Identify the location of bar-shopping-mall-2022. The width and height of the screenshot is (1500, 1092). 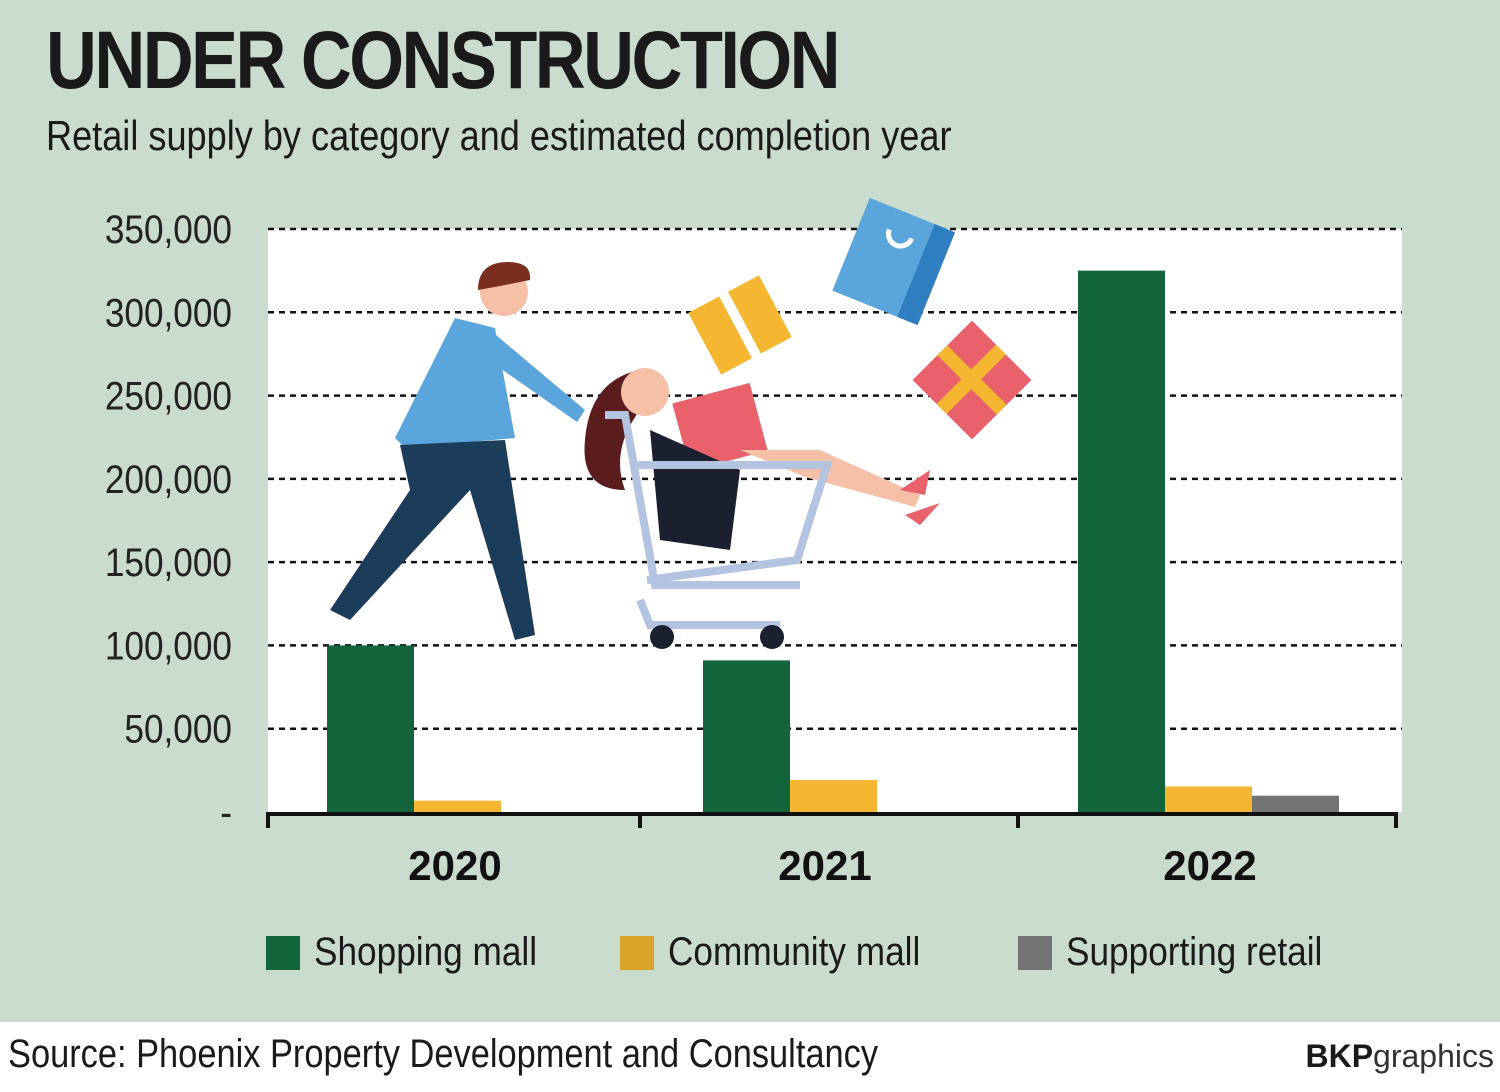
(1121, 541).